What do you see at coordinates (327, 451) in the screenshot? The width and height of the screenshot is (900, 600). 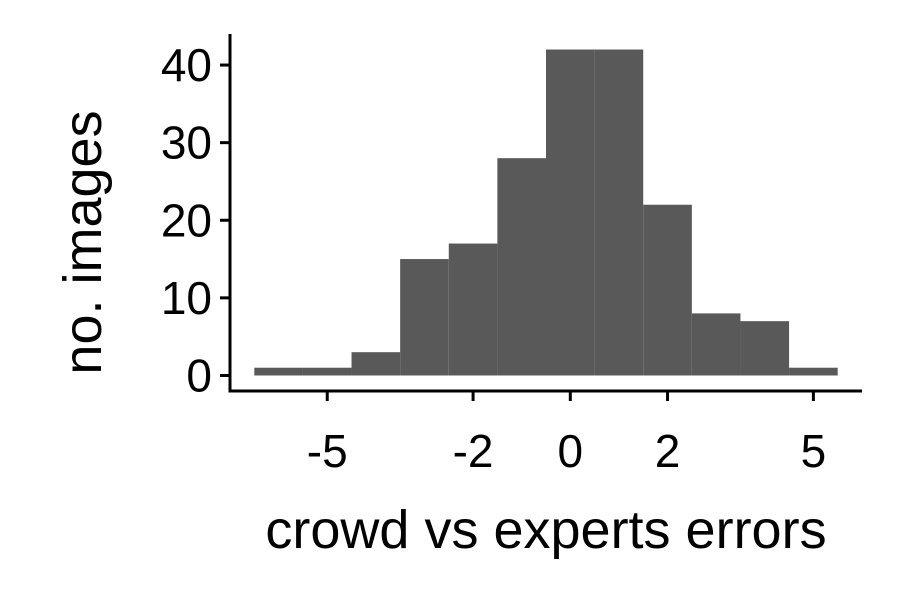 I see `x-tick-label: -5` at bounding box center [327, 451].